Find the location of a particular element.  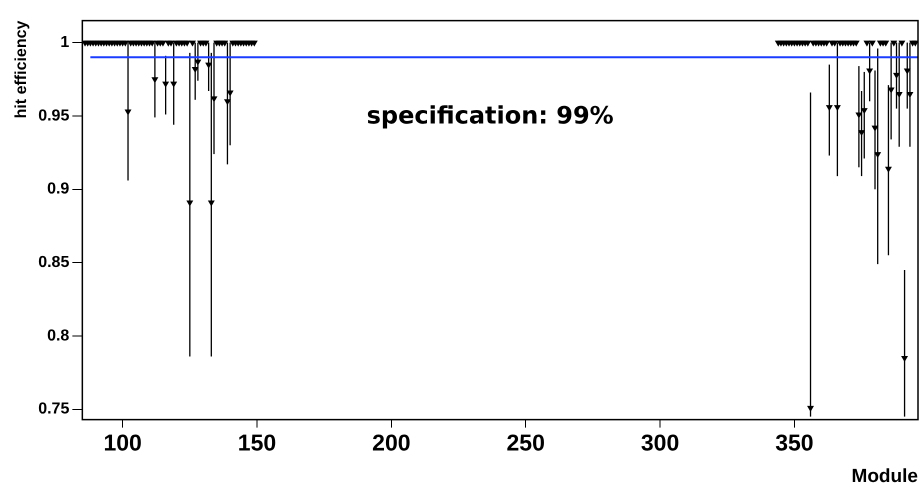

y-axis-title: hit efficiency is located at coordinates (21, 69).